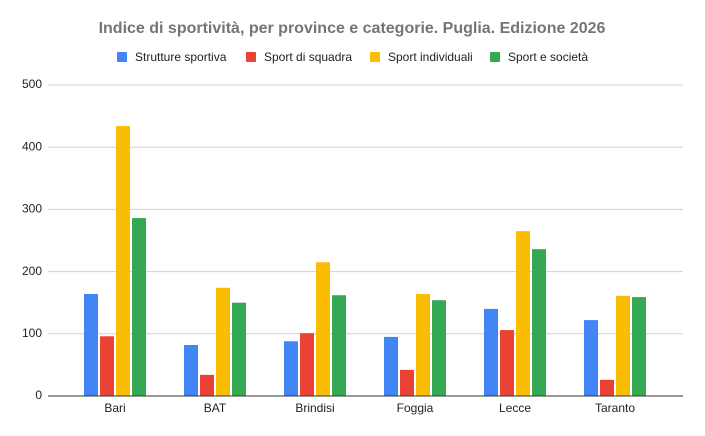 This screenshot has height=436, width=705. Describe the element at coordinates (215, 408) in the screenshot. I see `x-tick-label: BAT` at that location.